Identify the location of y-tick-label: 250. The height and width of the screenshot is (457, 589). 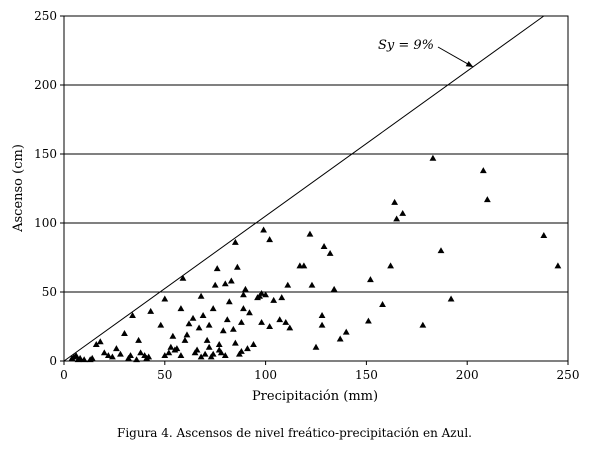
(45, 16).